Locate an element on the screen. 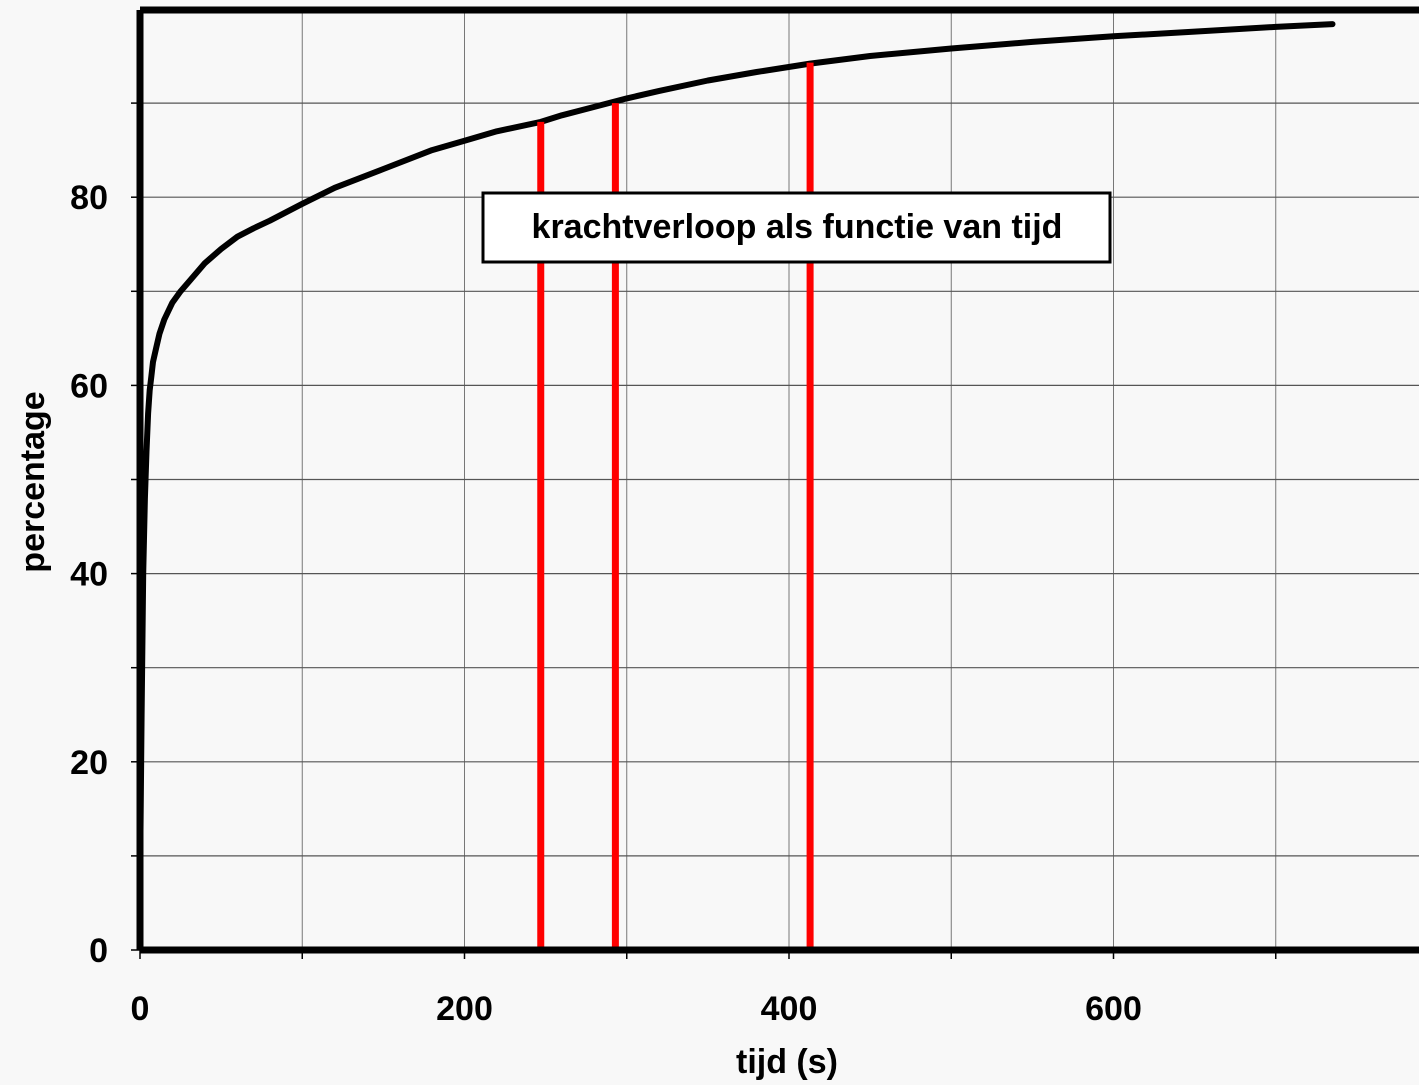 Image resolution: width=1419 pixels, height=1085 pixels. x-tick-label: 600 is located at coordinates (1113, 1009).